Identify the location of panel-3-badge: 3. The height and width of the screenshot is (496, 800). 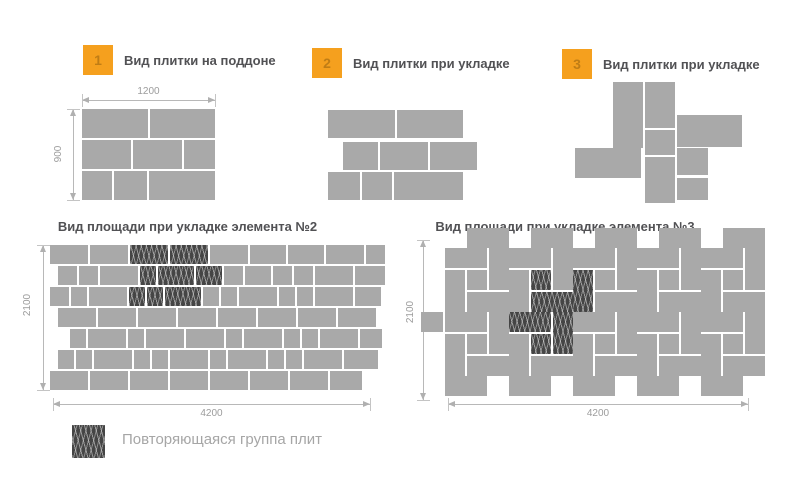
(577, 64).